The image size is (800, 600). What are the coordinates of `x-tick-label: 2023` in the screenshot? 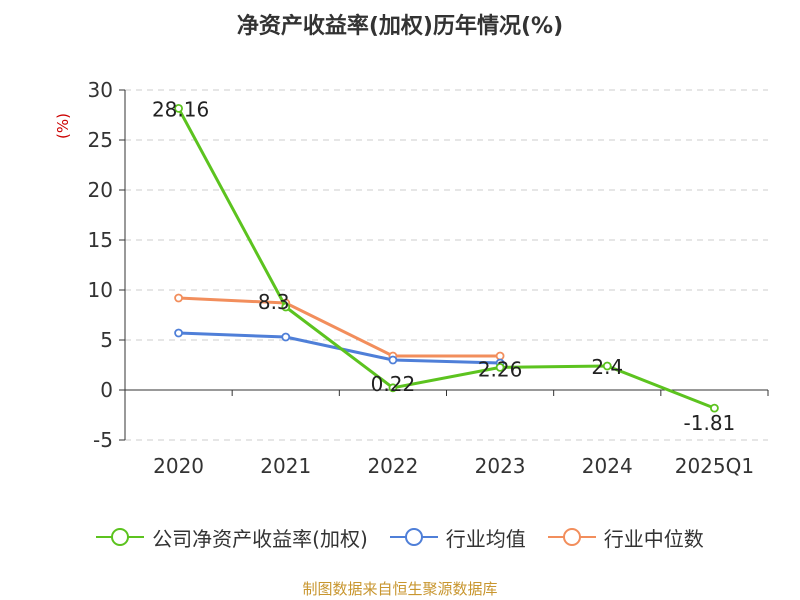 It's located at (500, 466).